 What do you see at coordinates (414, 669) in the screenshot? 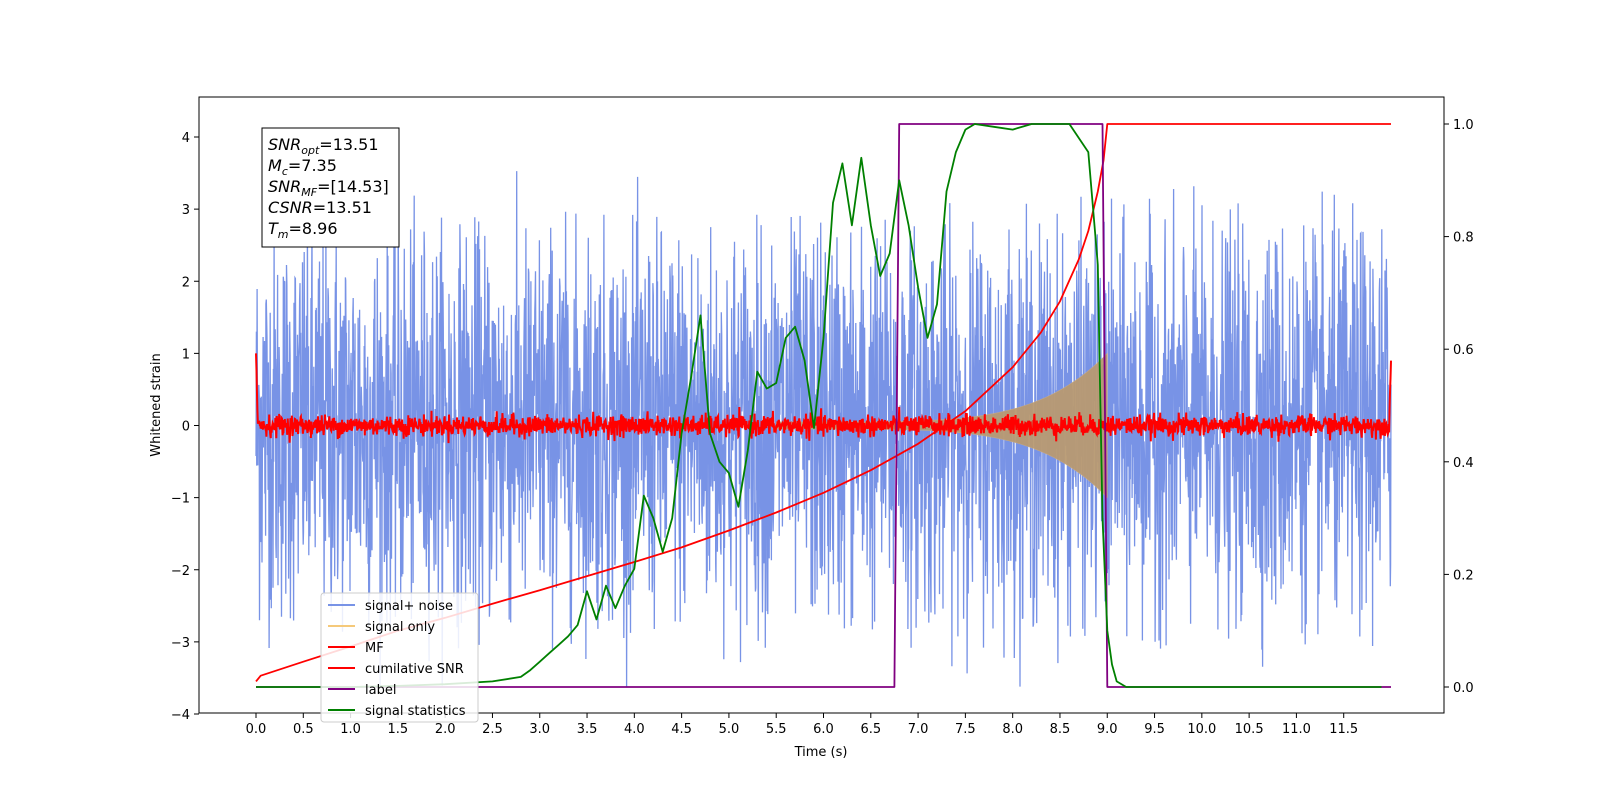
I see `legend-label: cumilative SNR` at bounding box center [414, 669].